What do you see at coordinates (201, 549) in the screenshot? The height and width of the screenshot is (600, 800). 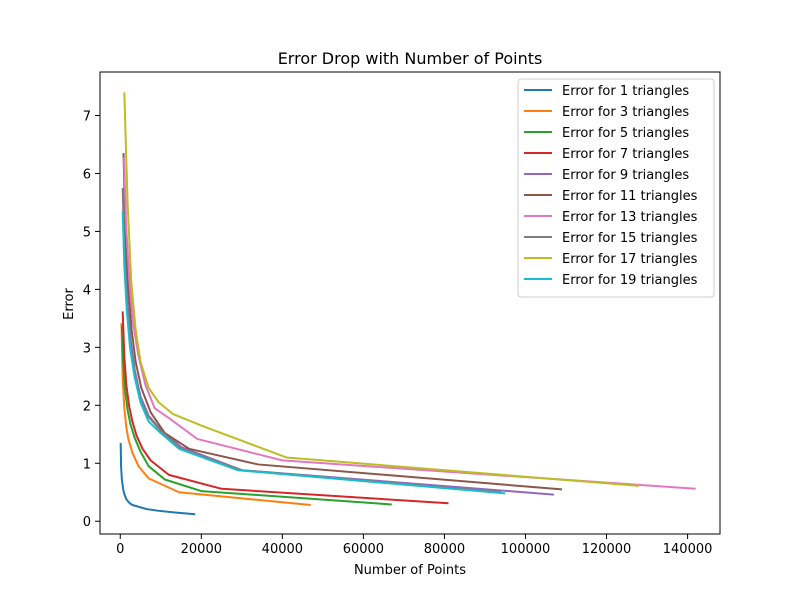 I see `x-tick-label: 20000` at bounding box center [201, 549].